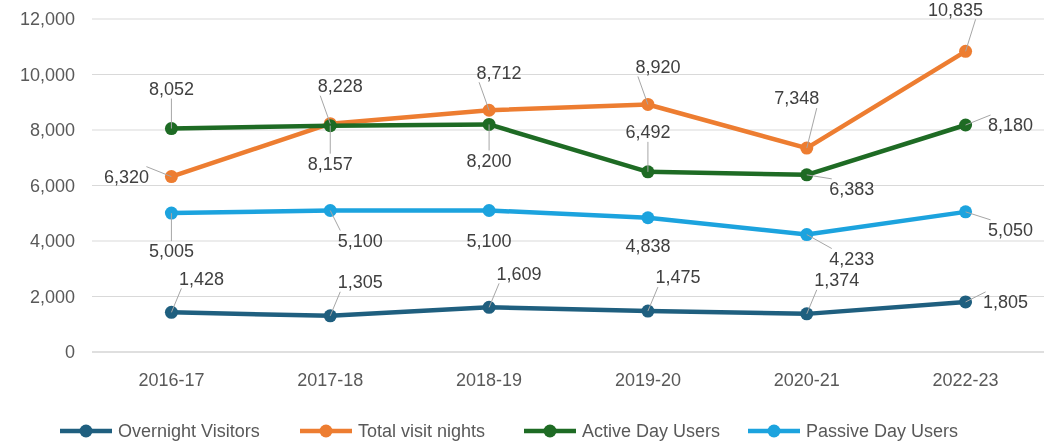 This screenshot has height=443, width=1044. Describe the element at coordinates (806, 380) in the screenshot. I see `x-tick-label: 2020-21` at that location.